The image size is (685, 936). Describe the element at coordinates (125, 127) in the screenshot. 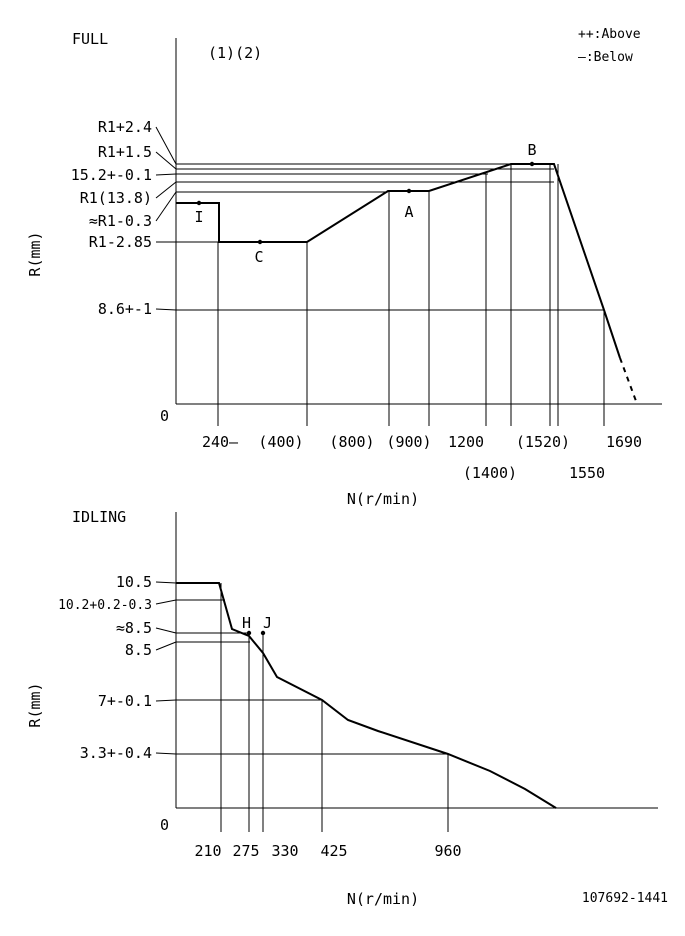

I see `y-tick-label: R1+2.4` at that location.